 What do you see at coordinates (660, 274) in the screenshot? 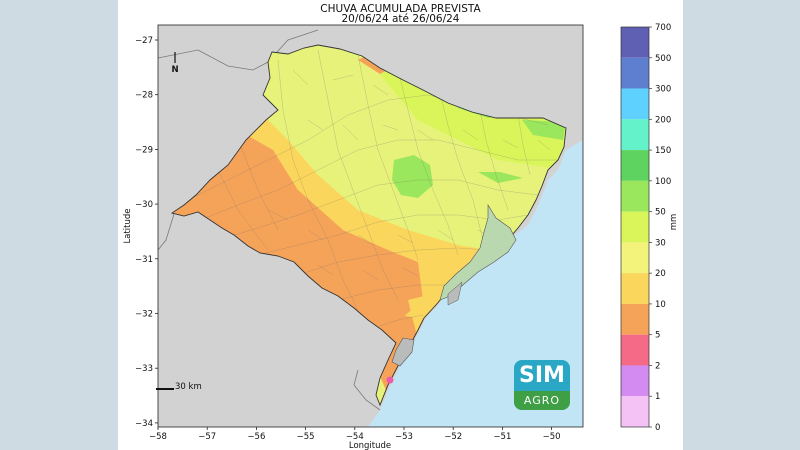
I see `colorbar-tick-label: 20` at bounding box center [660, 274].